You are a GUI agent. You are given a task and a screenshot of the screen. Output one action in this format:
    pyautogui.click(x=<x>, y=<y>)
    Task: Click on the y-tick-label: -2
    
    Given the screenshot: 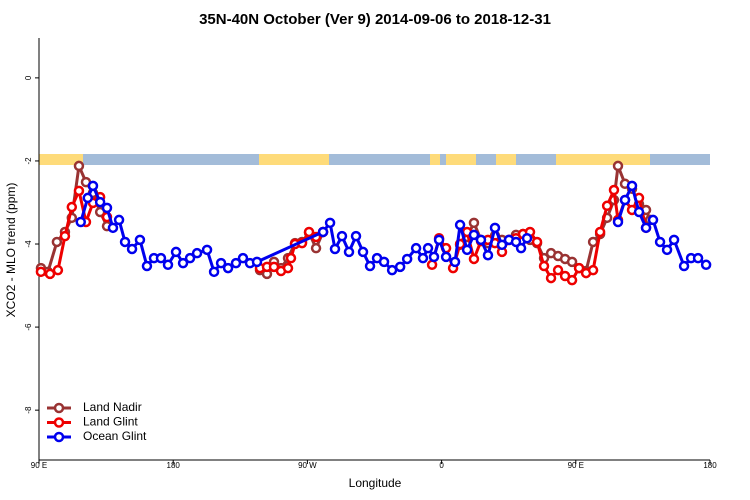 What is the action you would take?
    pyautogui.click(x=28, y=161)
    